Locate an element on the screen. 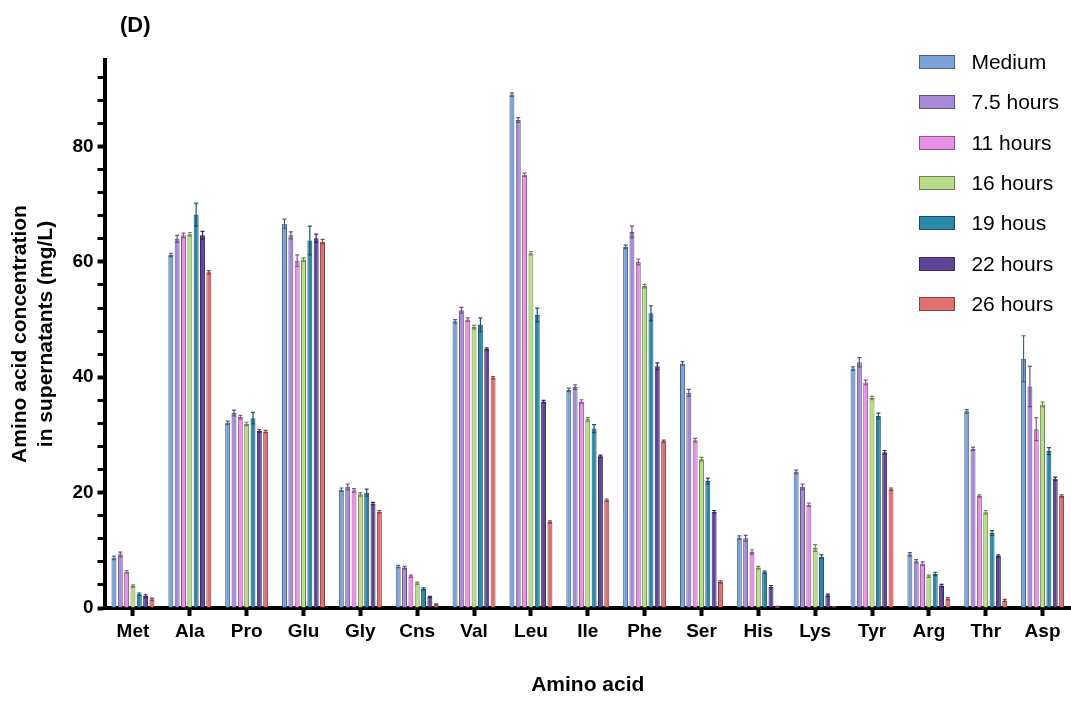 This screenshot has width=1071, height=706. y-tick-label: 80 is located at coordinates (83, 145).